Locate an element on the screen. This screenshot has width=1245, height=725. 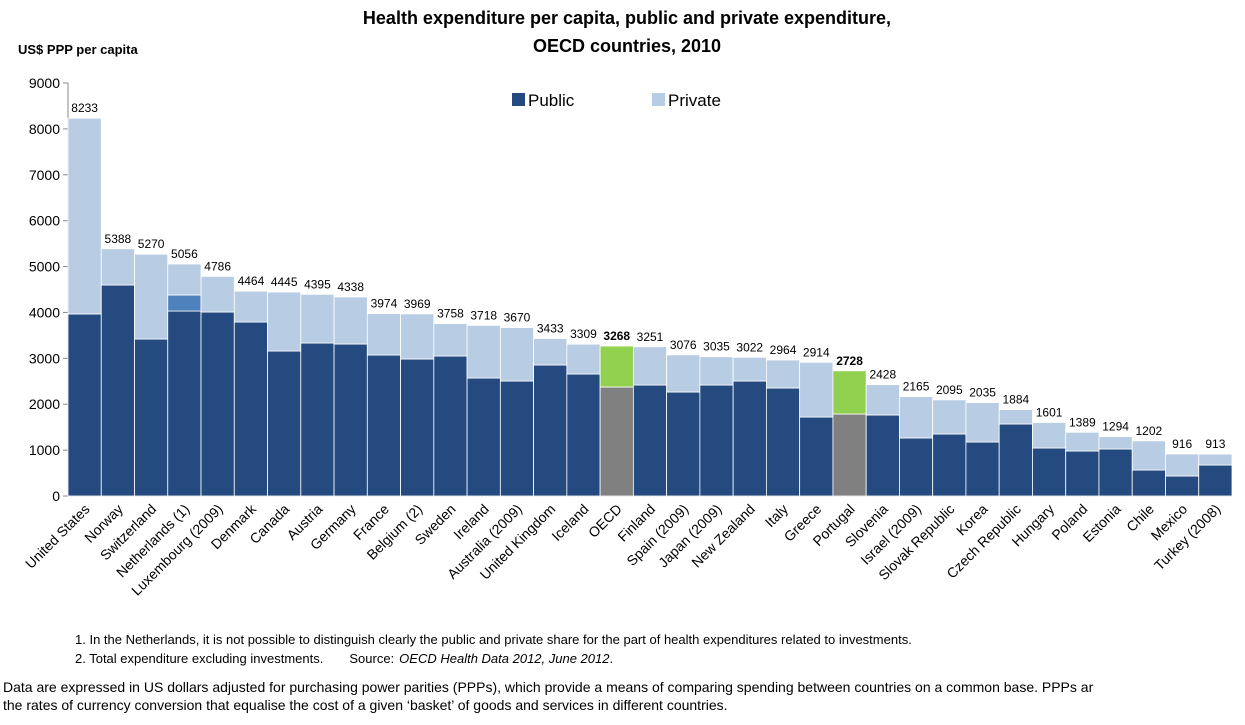
legend-label: Public is located at coordinates (551, 100).